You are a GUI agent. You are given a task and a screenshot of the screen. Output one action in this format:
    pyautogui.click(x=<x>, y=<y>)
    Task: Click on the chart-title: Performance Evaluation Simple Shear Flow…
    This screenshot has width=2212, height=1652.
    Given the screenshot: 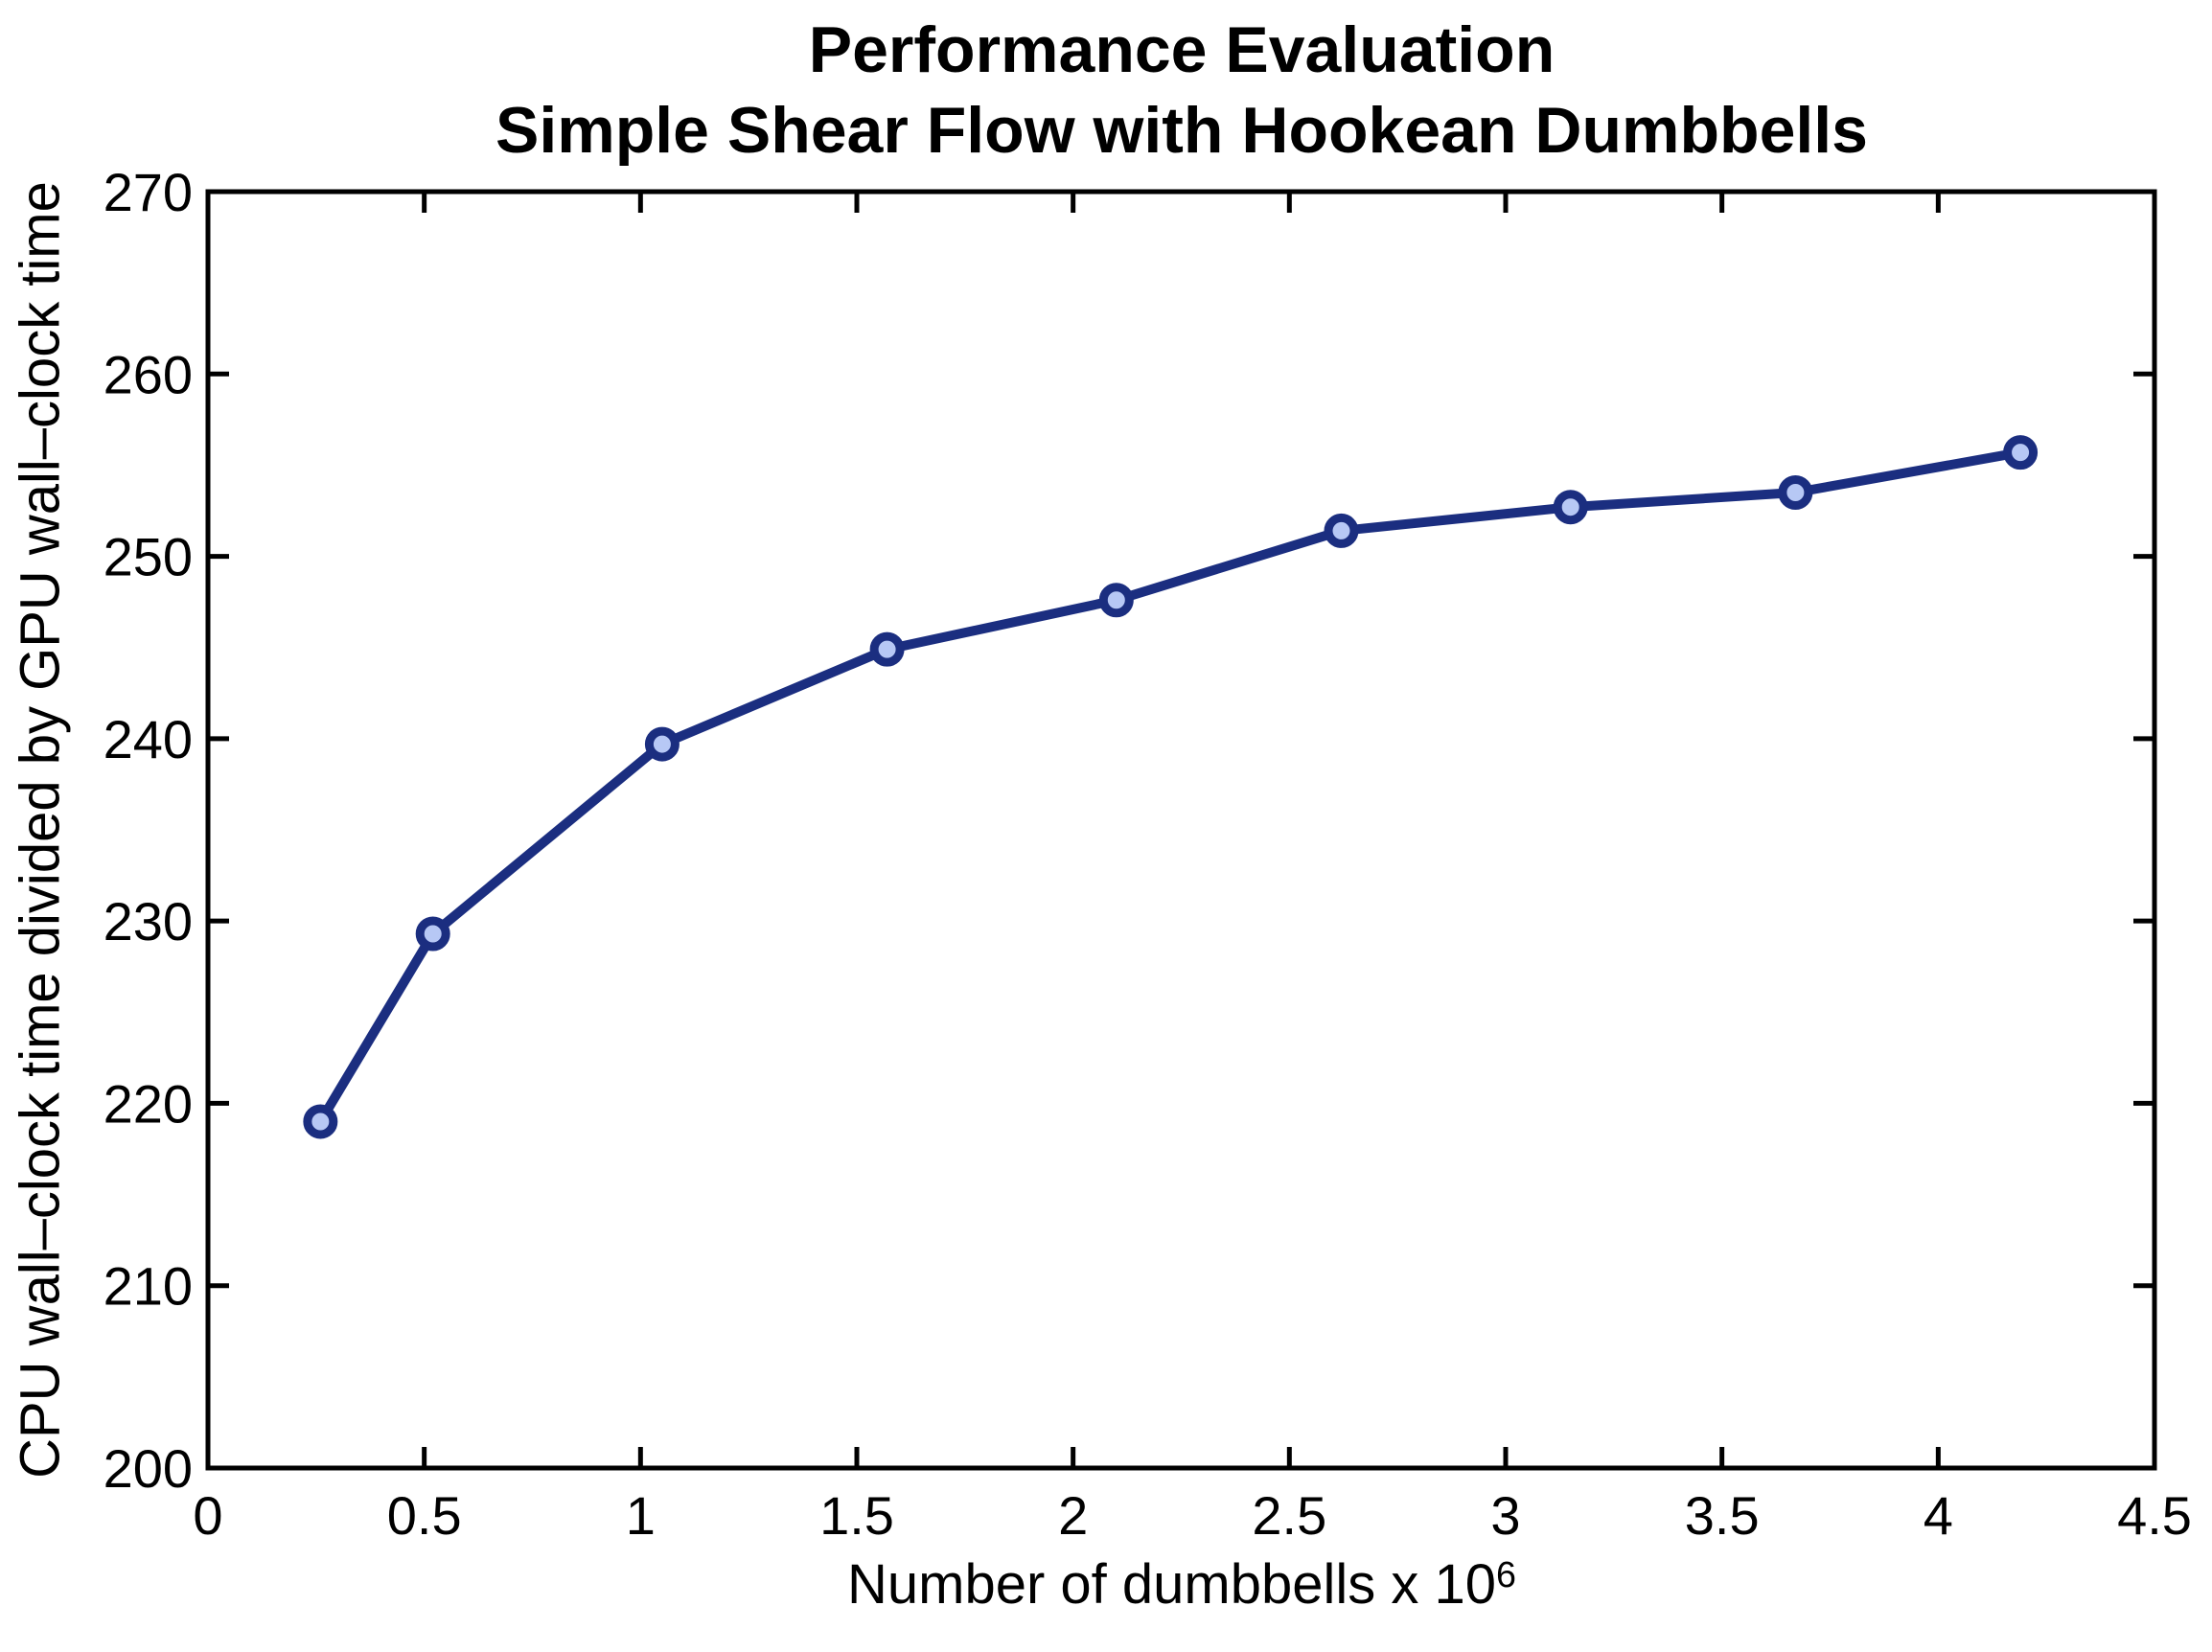 What is the action you would take?
    pyautogui.click(x=1182, y=90)
    